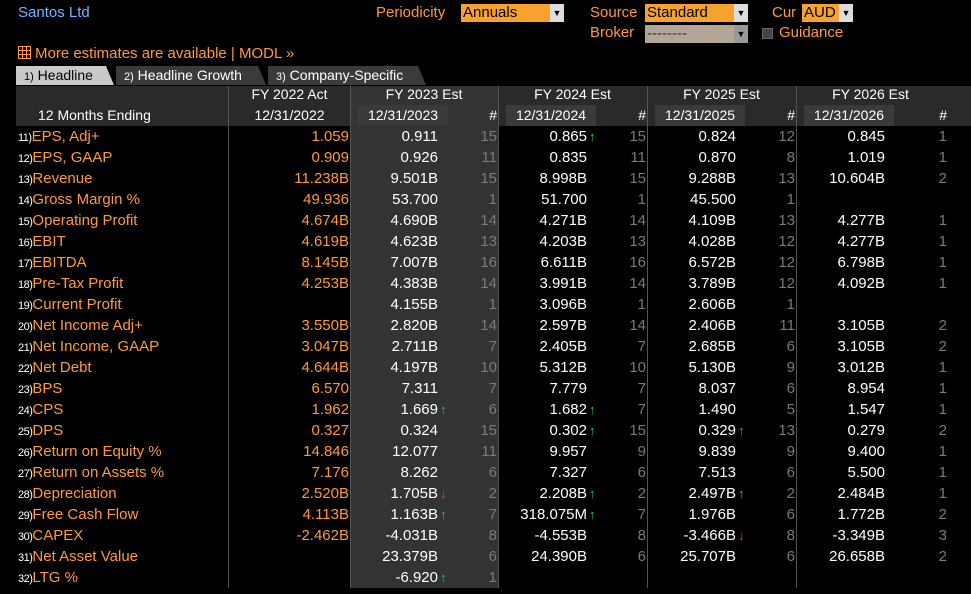  Describe the element at coordinates (717, 451) in the screenshot. I see `estimate-value: 9.839` at that location.